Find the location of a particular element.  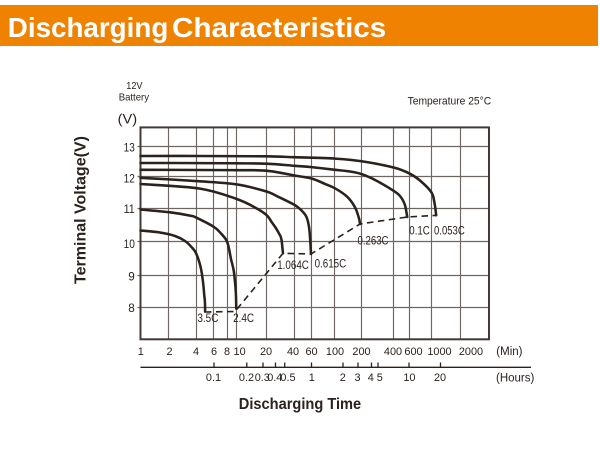

svg-text: 3 is located at coordinates (357, 378).